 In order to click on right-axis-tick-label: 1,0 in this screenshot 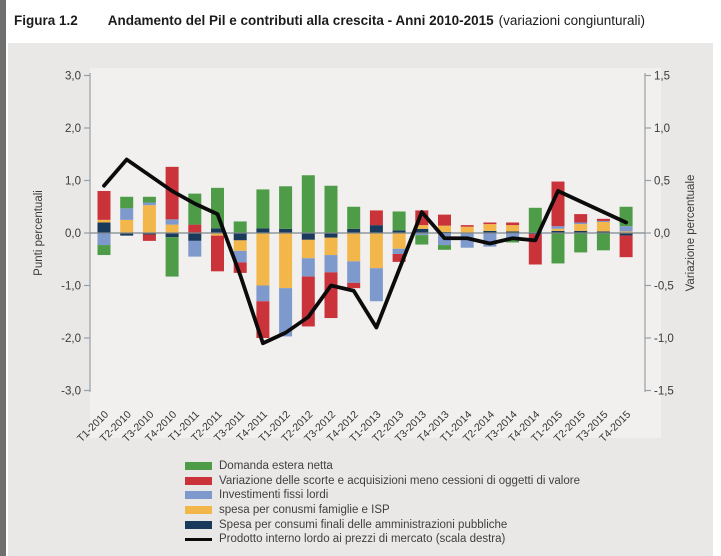, I will do `click(662, 129)`.